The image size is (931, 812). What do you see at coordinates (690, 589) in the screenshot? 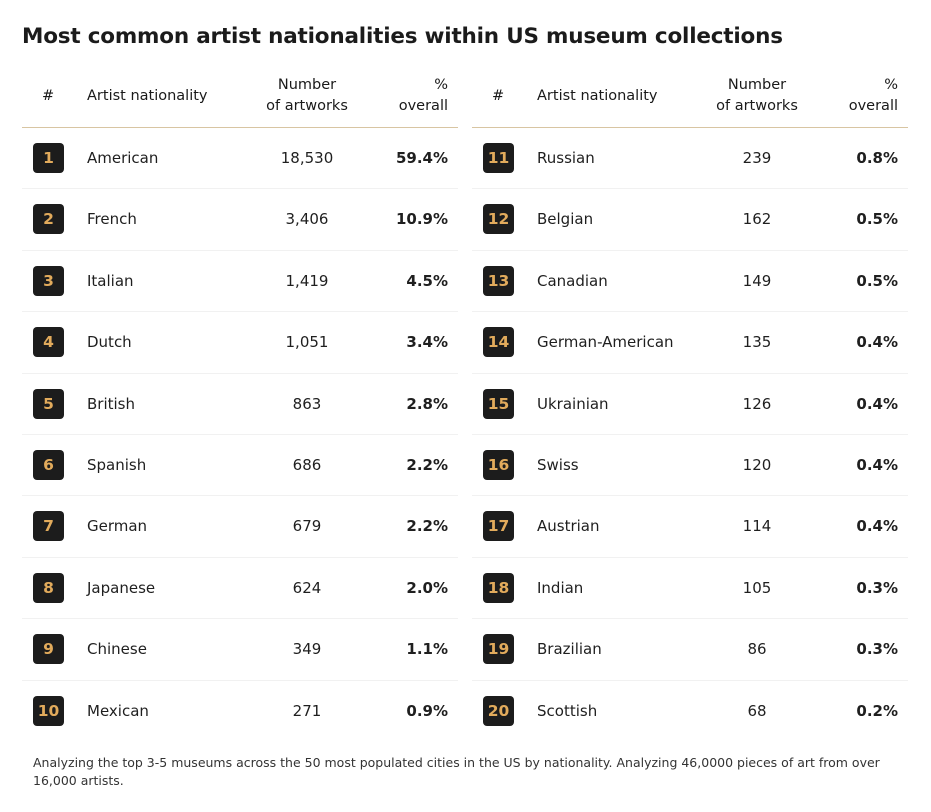
I see `table-row: 18 Indian 105 0.3%` at bounding box center [690, 589].